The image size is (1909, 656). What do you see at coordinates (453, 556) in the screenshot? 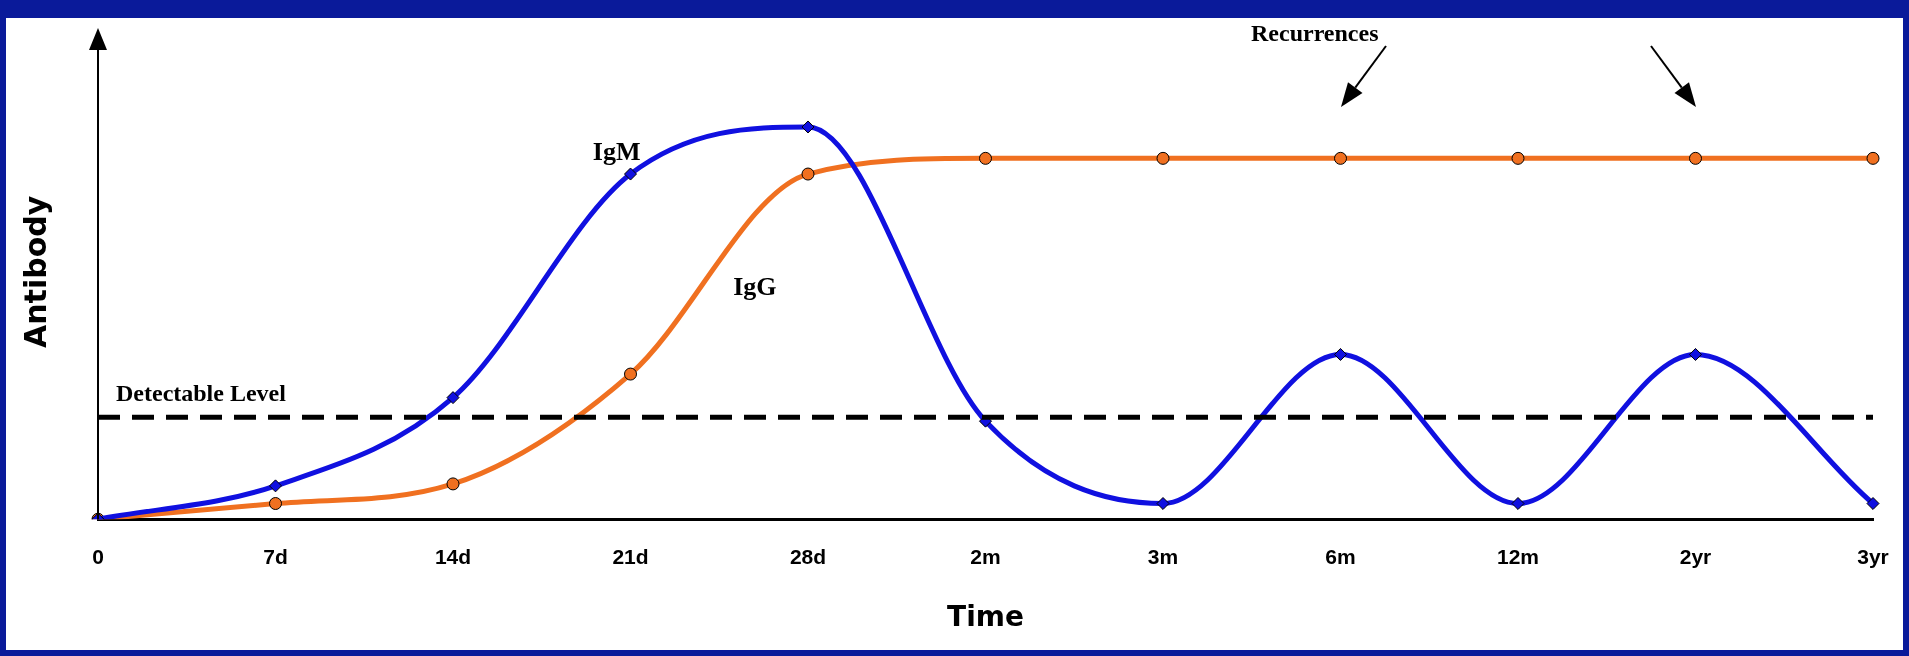
I see `x-tick-label: 14d` at bounding box center [453, 556].